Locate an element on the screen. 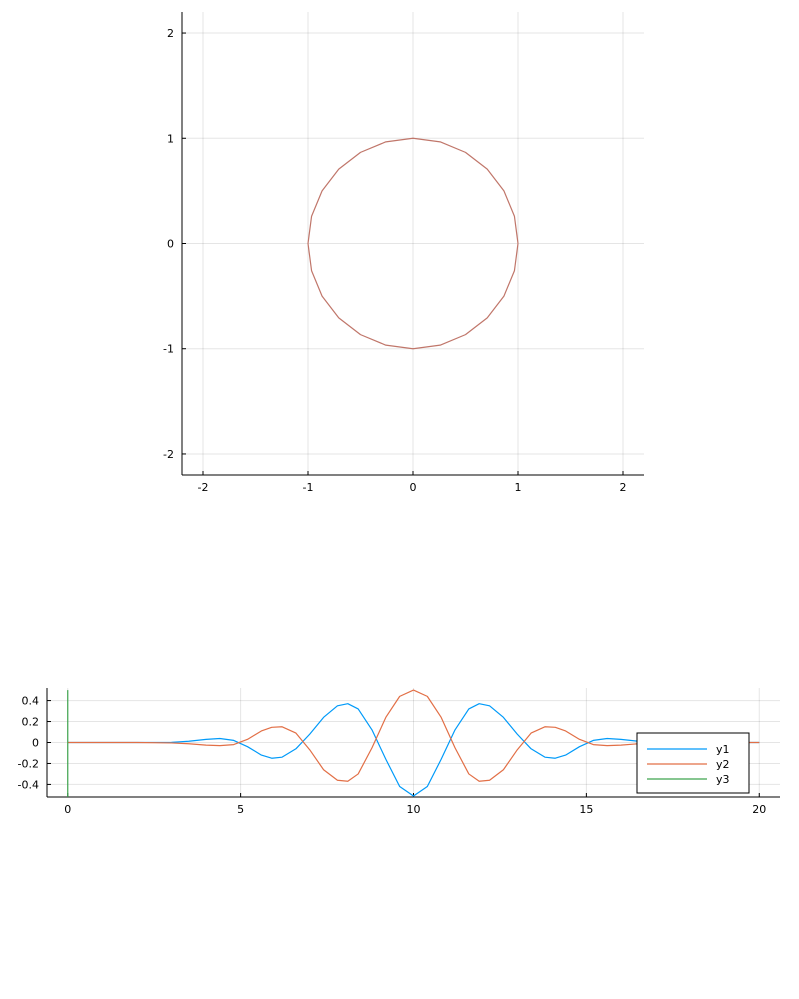  legend: y1 y2 y3 is located at coordinates (693, 763).